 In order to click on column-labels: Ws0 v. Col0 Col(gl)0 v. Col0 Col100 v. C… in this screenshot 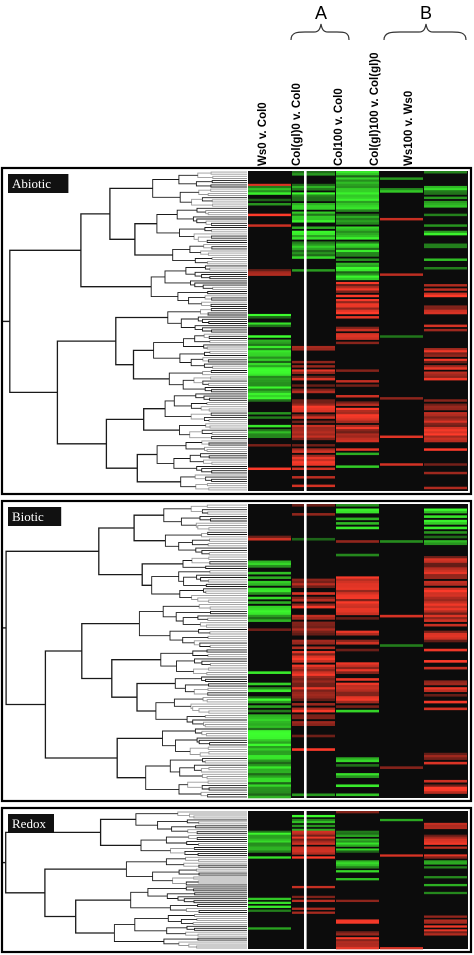, I will do `click(336, 109)`.